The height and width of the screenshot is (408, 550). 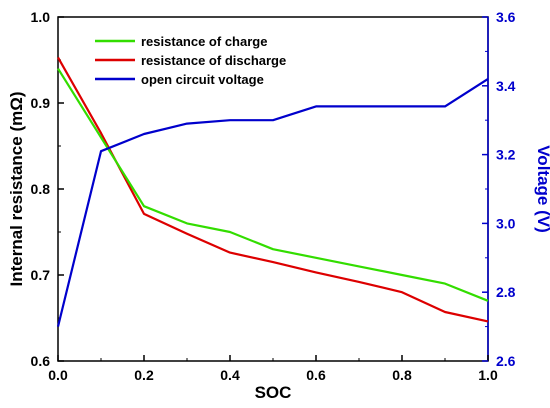 What do you see at coordinates (230, 375) in the screenshot?
I see `x-tick-label: 0.4` at bounding box center [230, 375].